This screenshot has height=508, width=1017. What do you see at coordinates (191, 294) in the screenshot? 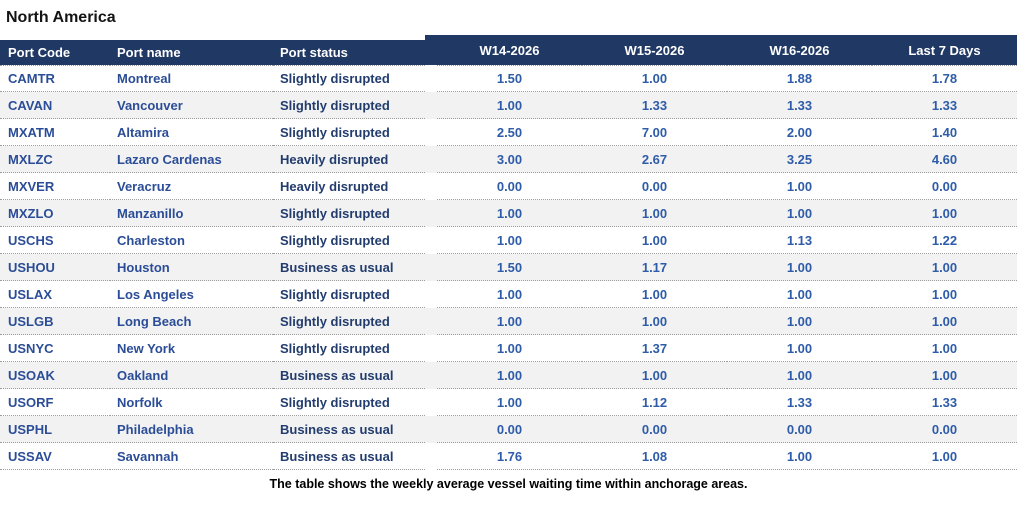
I see `port-name-cell: Los Angeles` at bounding box center [191, 294].